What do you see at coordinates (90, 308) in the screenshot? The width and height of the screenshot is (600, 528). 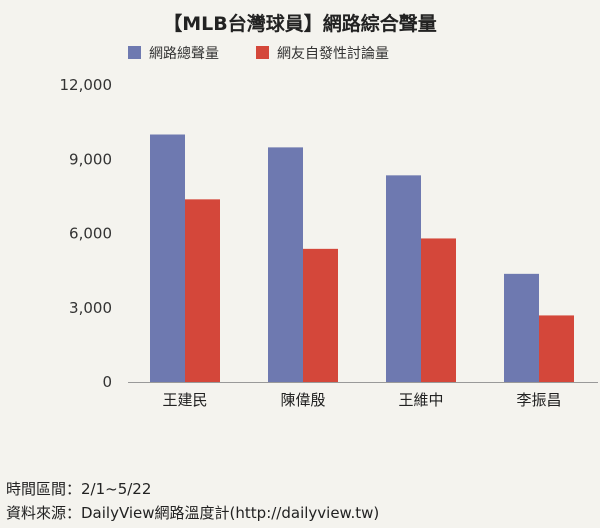 I see `y-tick-label: 3,000` at bounding box center [90, 308].